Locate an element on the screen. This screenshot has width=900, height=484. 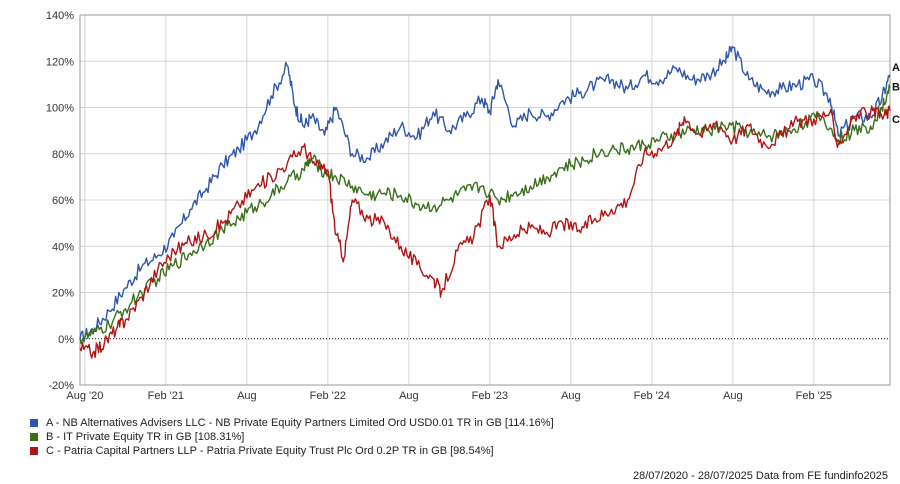
y-tick-label: 0% is located at coordinates (66, 340).